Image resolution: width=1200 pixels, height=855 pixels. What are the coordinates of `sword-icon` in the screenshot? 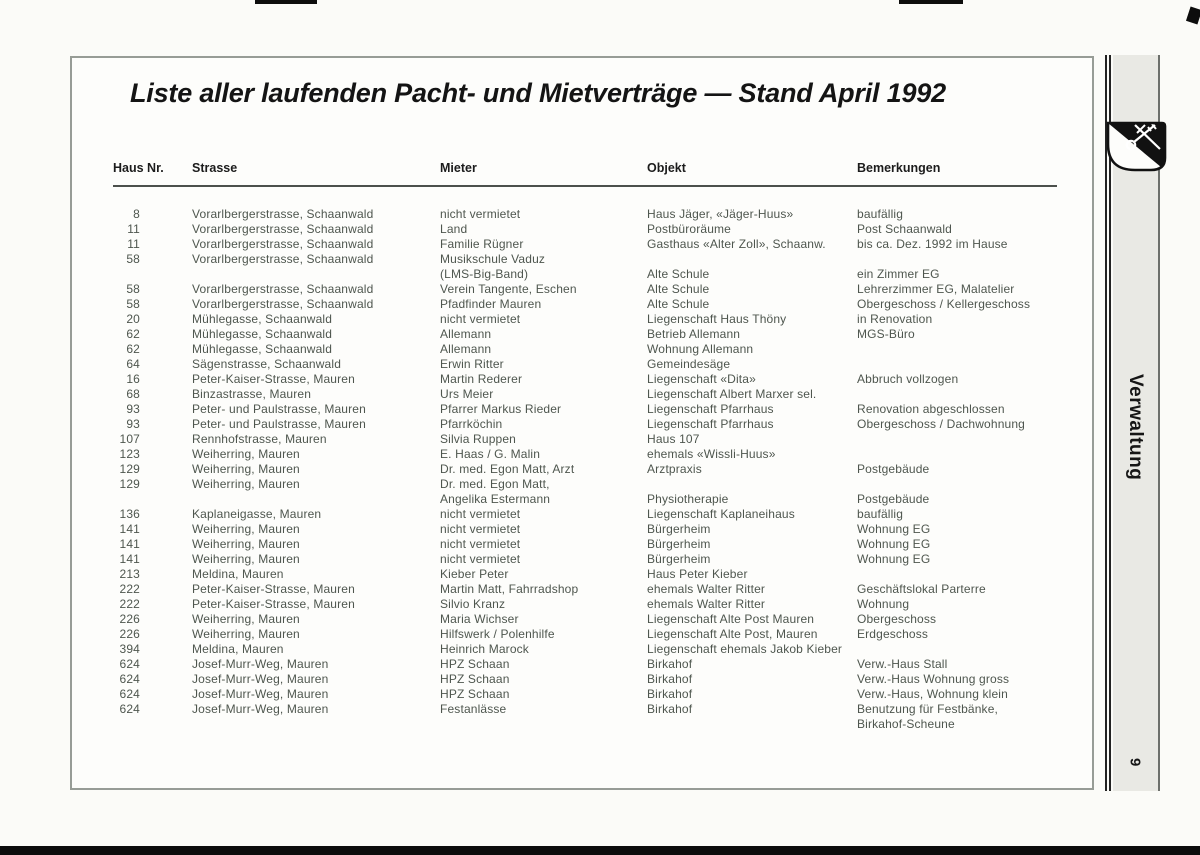 It's located at (1147, 137).